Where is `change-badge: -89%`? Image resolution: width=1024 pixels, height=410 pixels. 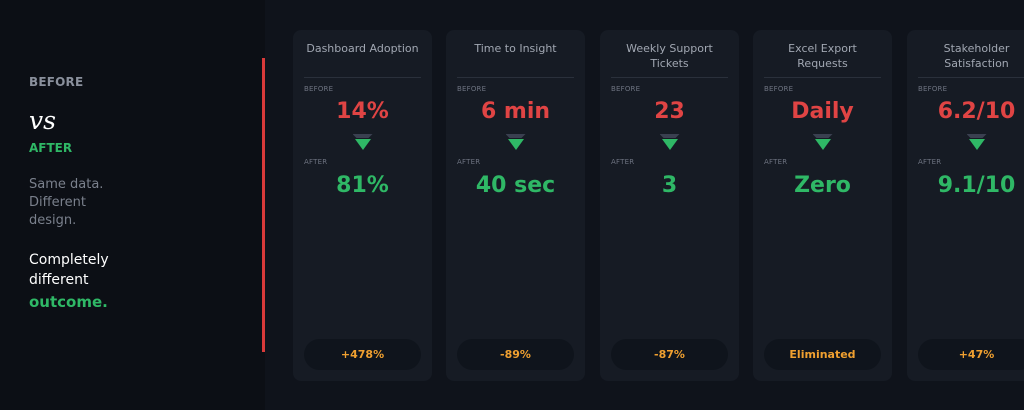
change-badge: -89% is located at coordinates (515, 354).